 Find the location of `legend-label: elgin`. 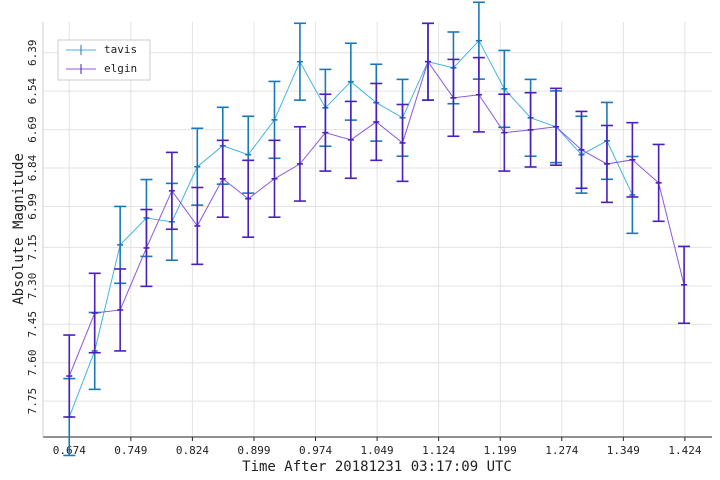

legend-label: elgin is located at coordinates (120, 68).